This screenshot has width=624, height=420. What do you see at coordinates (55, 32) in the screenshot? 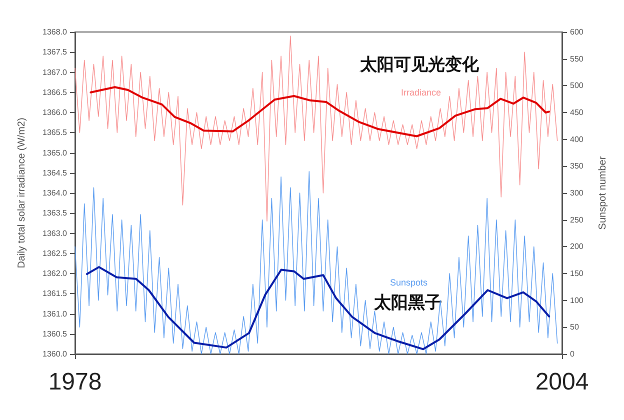
I see `y-tick-label: 1368.0` at bounding box center [55, 32].